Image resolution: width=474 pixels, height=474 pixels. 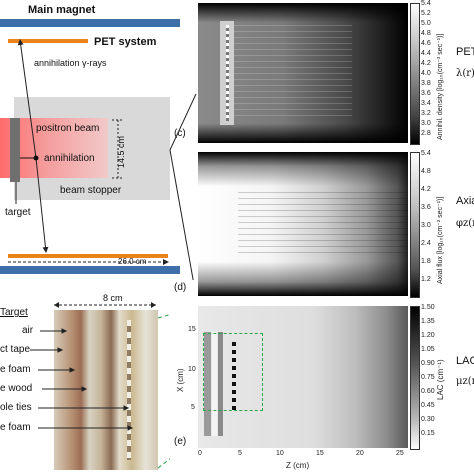 I want to click on photo-width-label: 8 cm, so click(x=113, y=298).